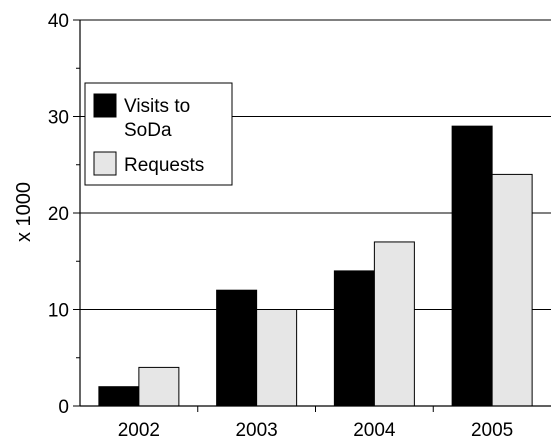  I want to click on y-tick-labels: 0 10 20 30 40, so click(58, 214).